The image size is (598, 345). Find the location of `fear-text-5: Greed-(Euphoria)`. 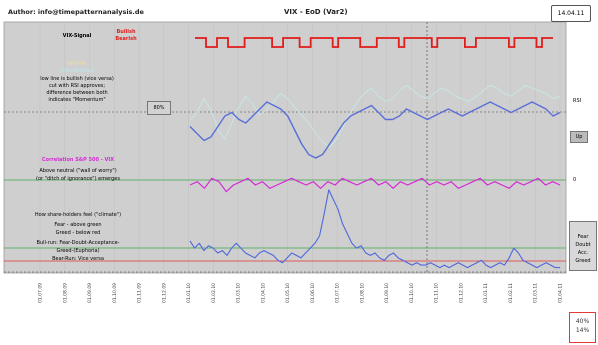

fear-text-5: Greed-(Euphoria) is located at coordinates (78, 251).